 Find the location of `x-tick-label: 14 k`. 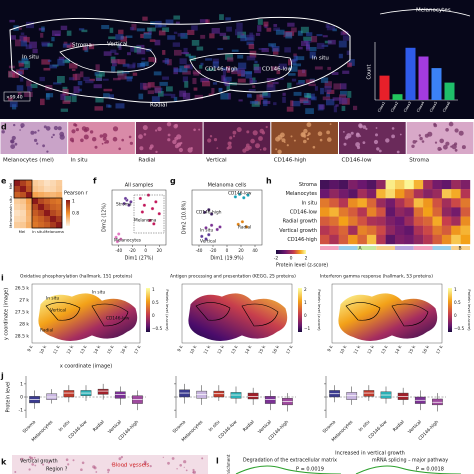

x-tick-label: 14 k is located at coordinates (398, 349).